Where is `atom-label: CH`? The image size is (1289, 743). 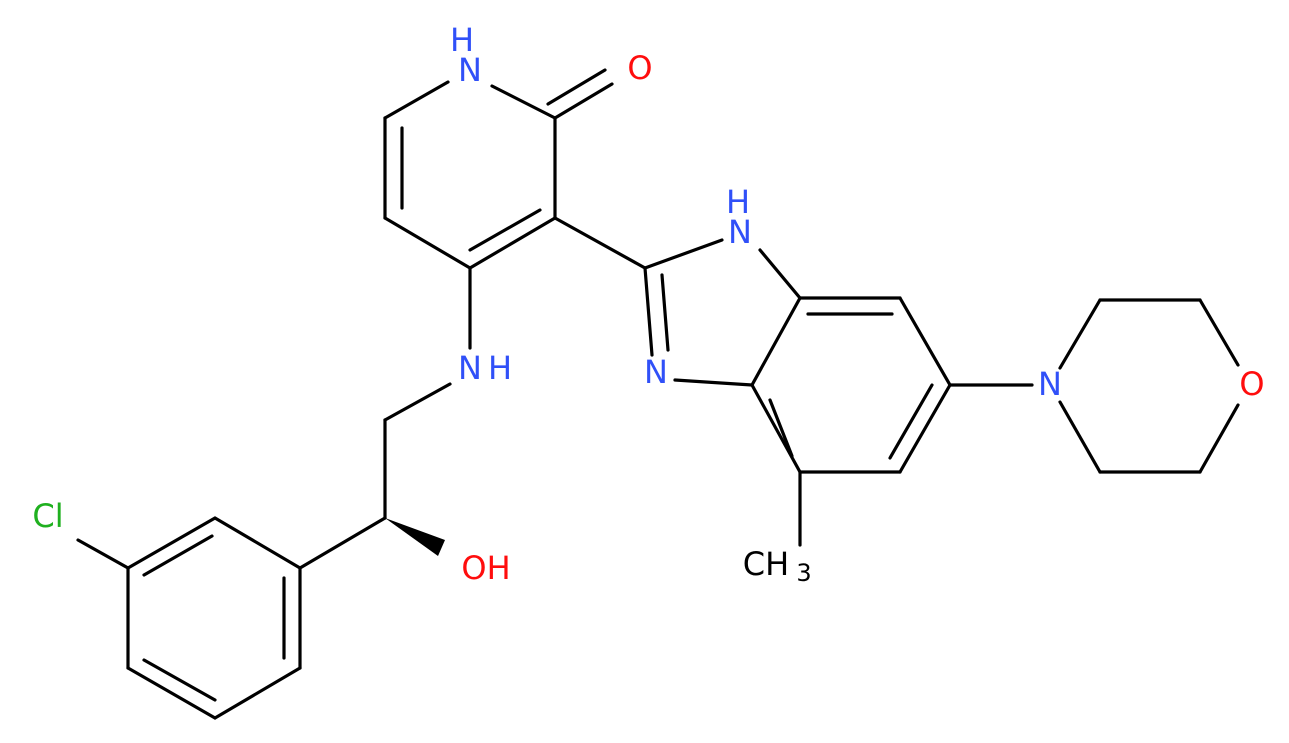 atom-label: CH is located at coordinates (766, 564).